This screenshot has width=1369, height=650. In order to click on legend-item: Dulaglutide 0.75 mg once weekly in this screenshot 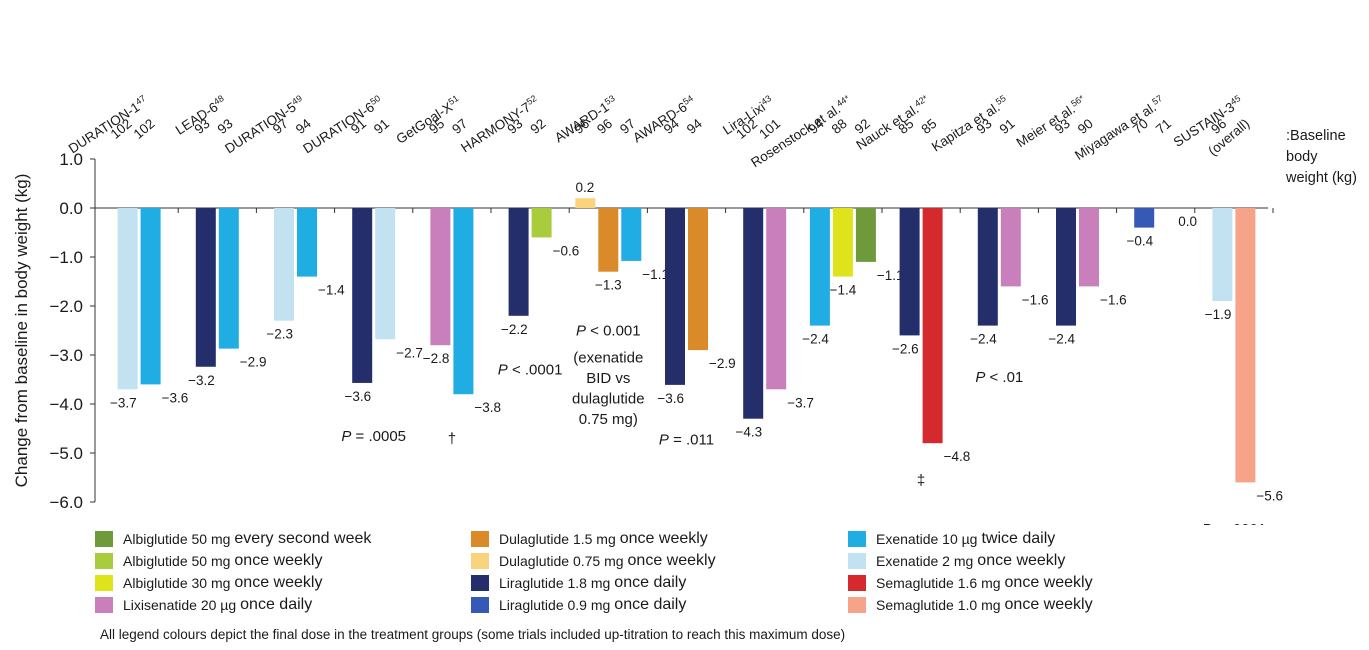, I will do `click(593, 561)`.